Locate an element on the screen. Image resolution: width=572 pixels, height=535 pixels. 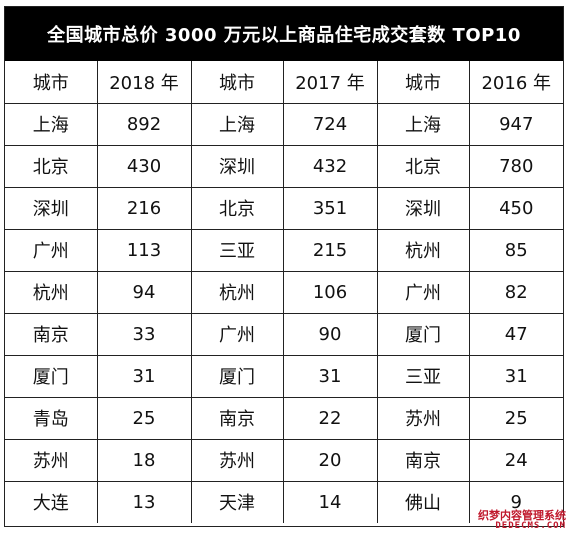
column-header-year: 2016 年 is located at coordinates (515, 82).